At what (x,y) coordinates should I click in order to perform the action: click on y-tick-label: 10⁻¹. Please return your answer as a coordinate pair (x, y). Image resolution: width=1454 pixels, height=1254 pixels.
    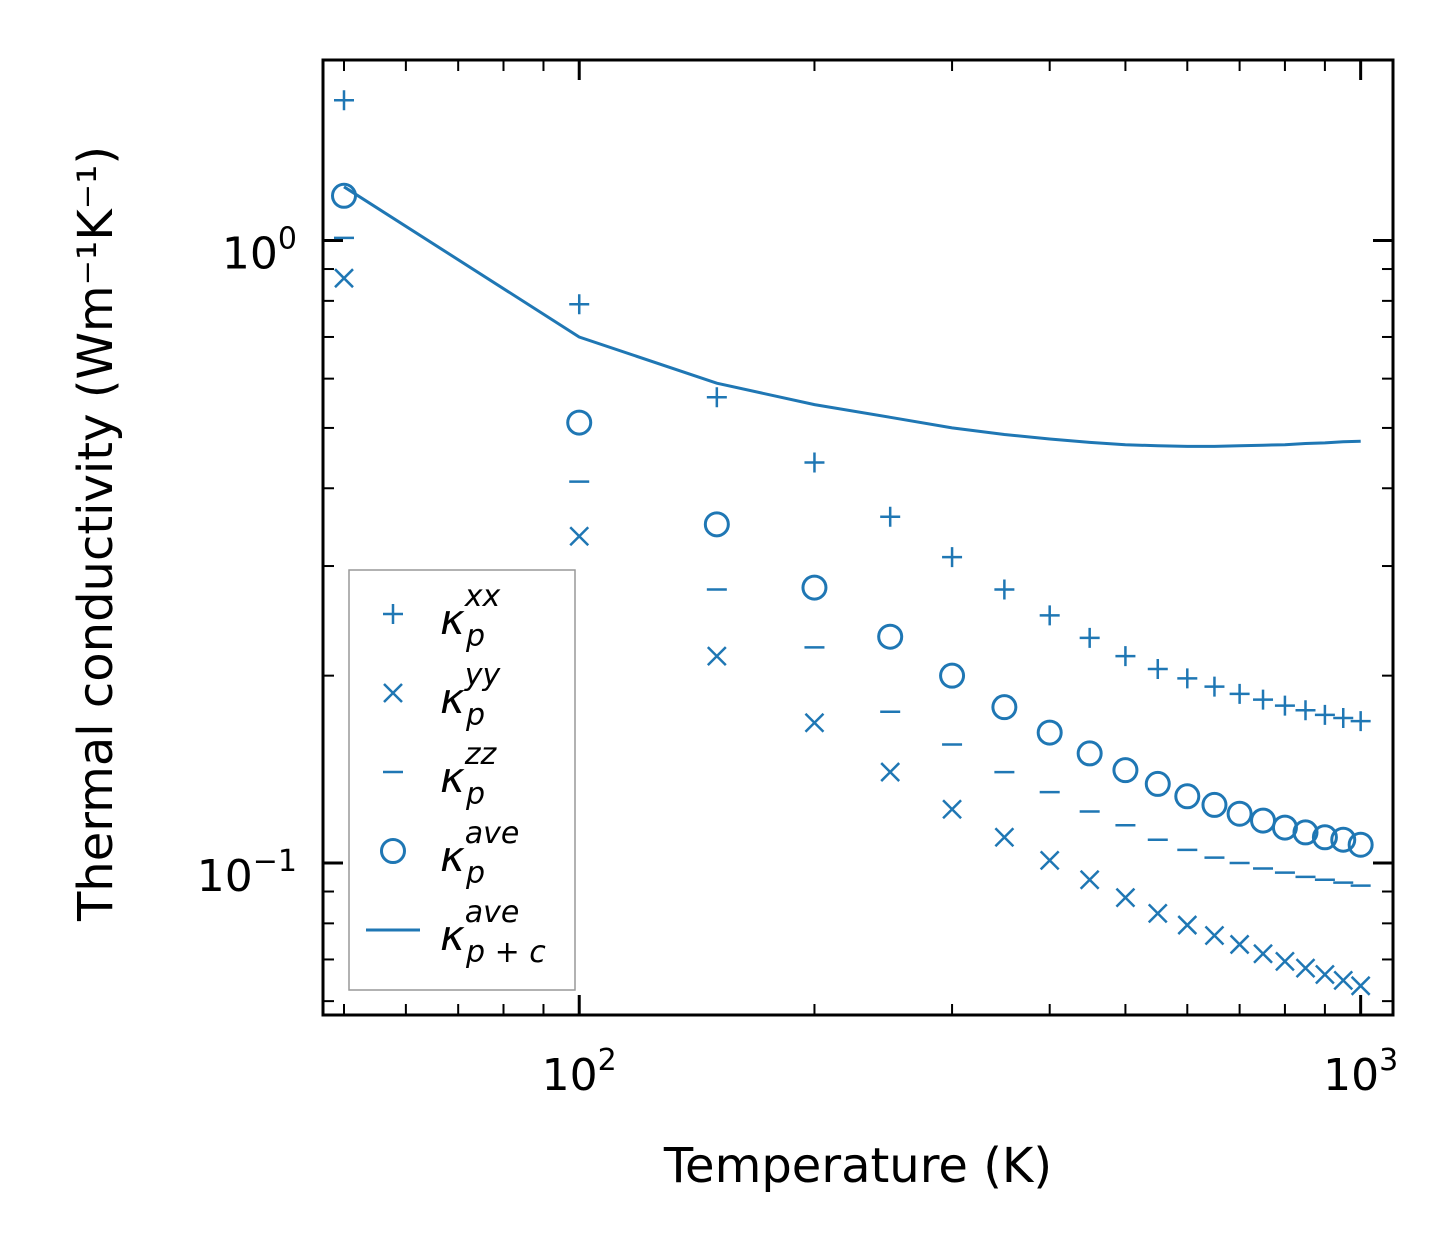
    Looking at the image, I should click on (247, 873).